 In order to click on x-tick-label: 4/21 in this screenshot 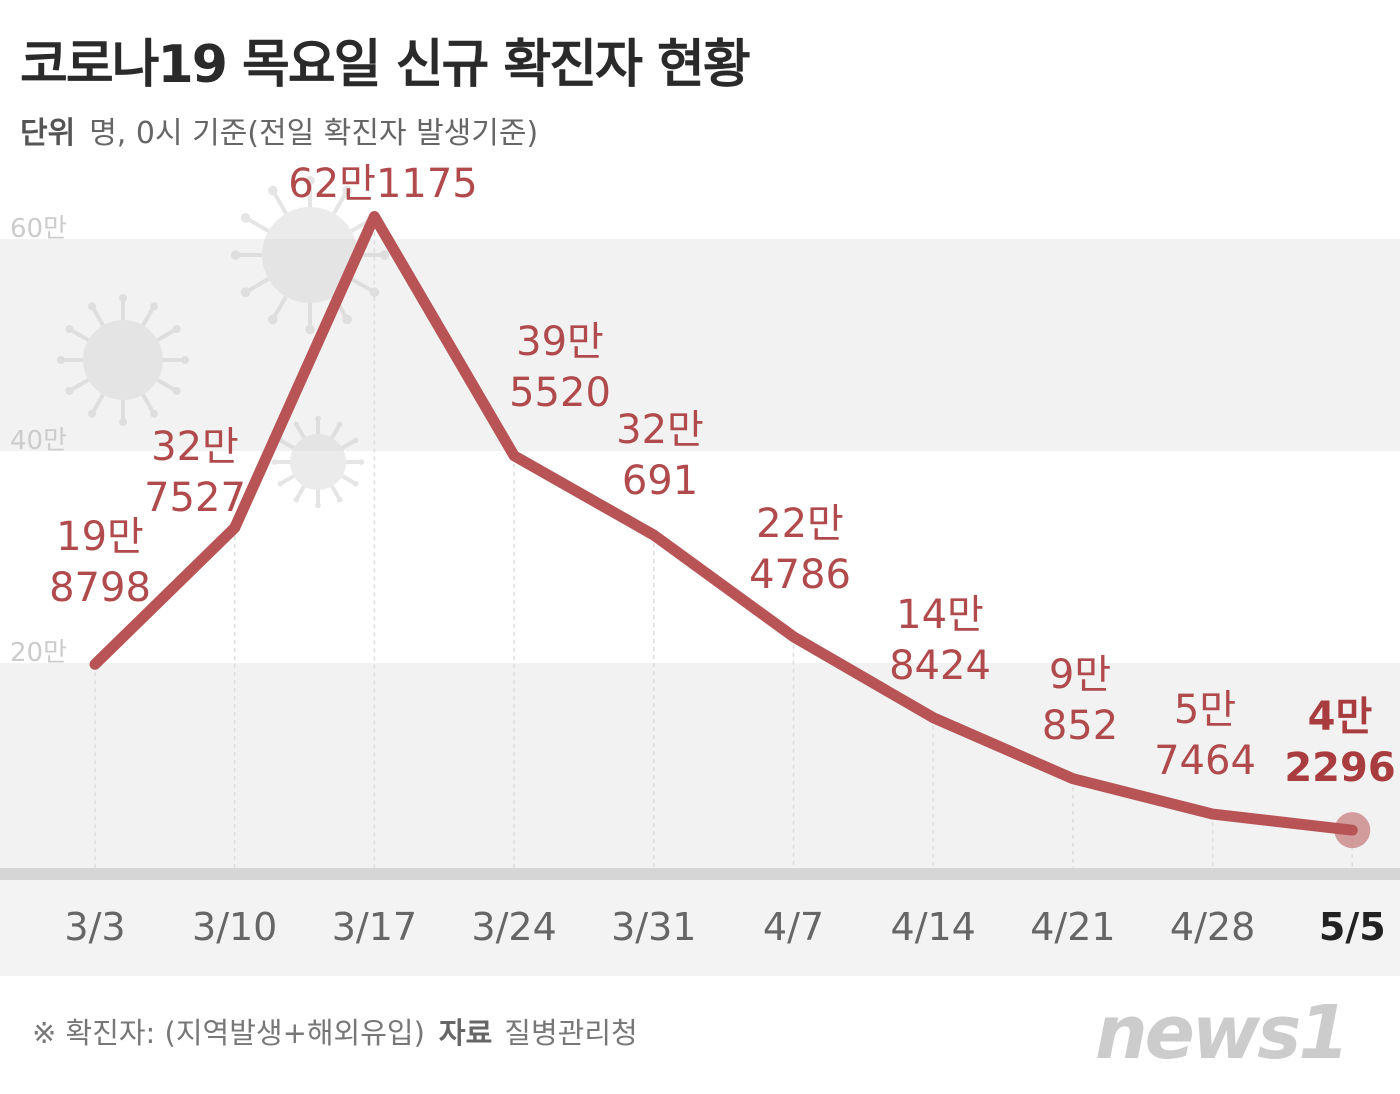, I will do `click(1072, 927)`.